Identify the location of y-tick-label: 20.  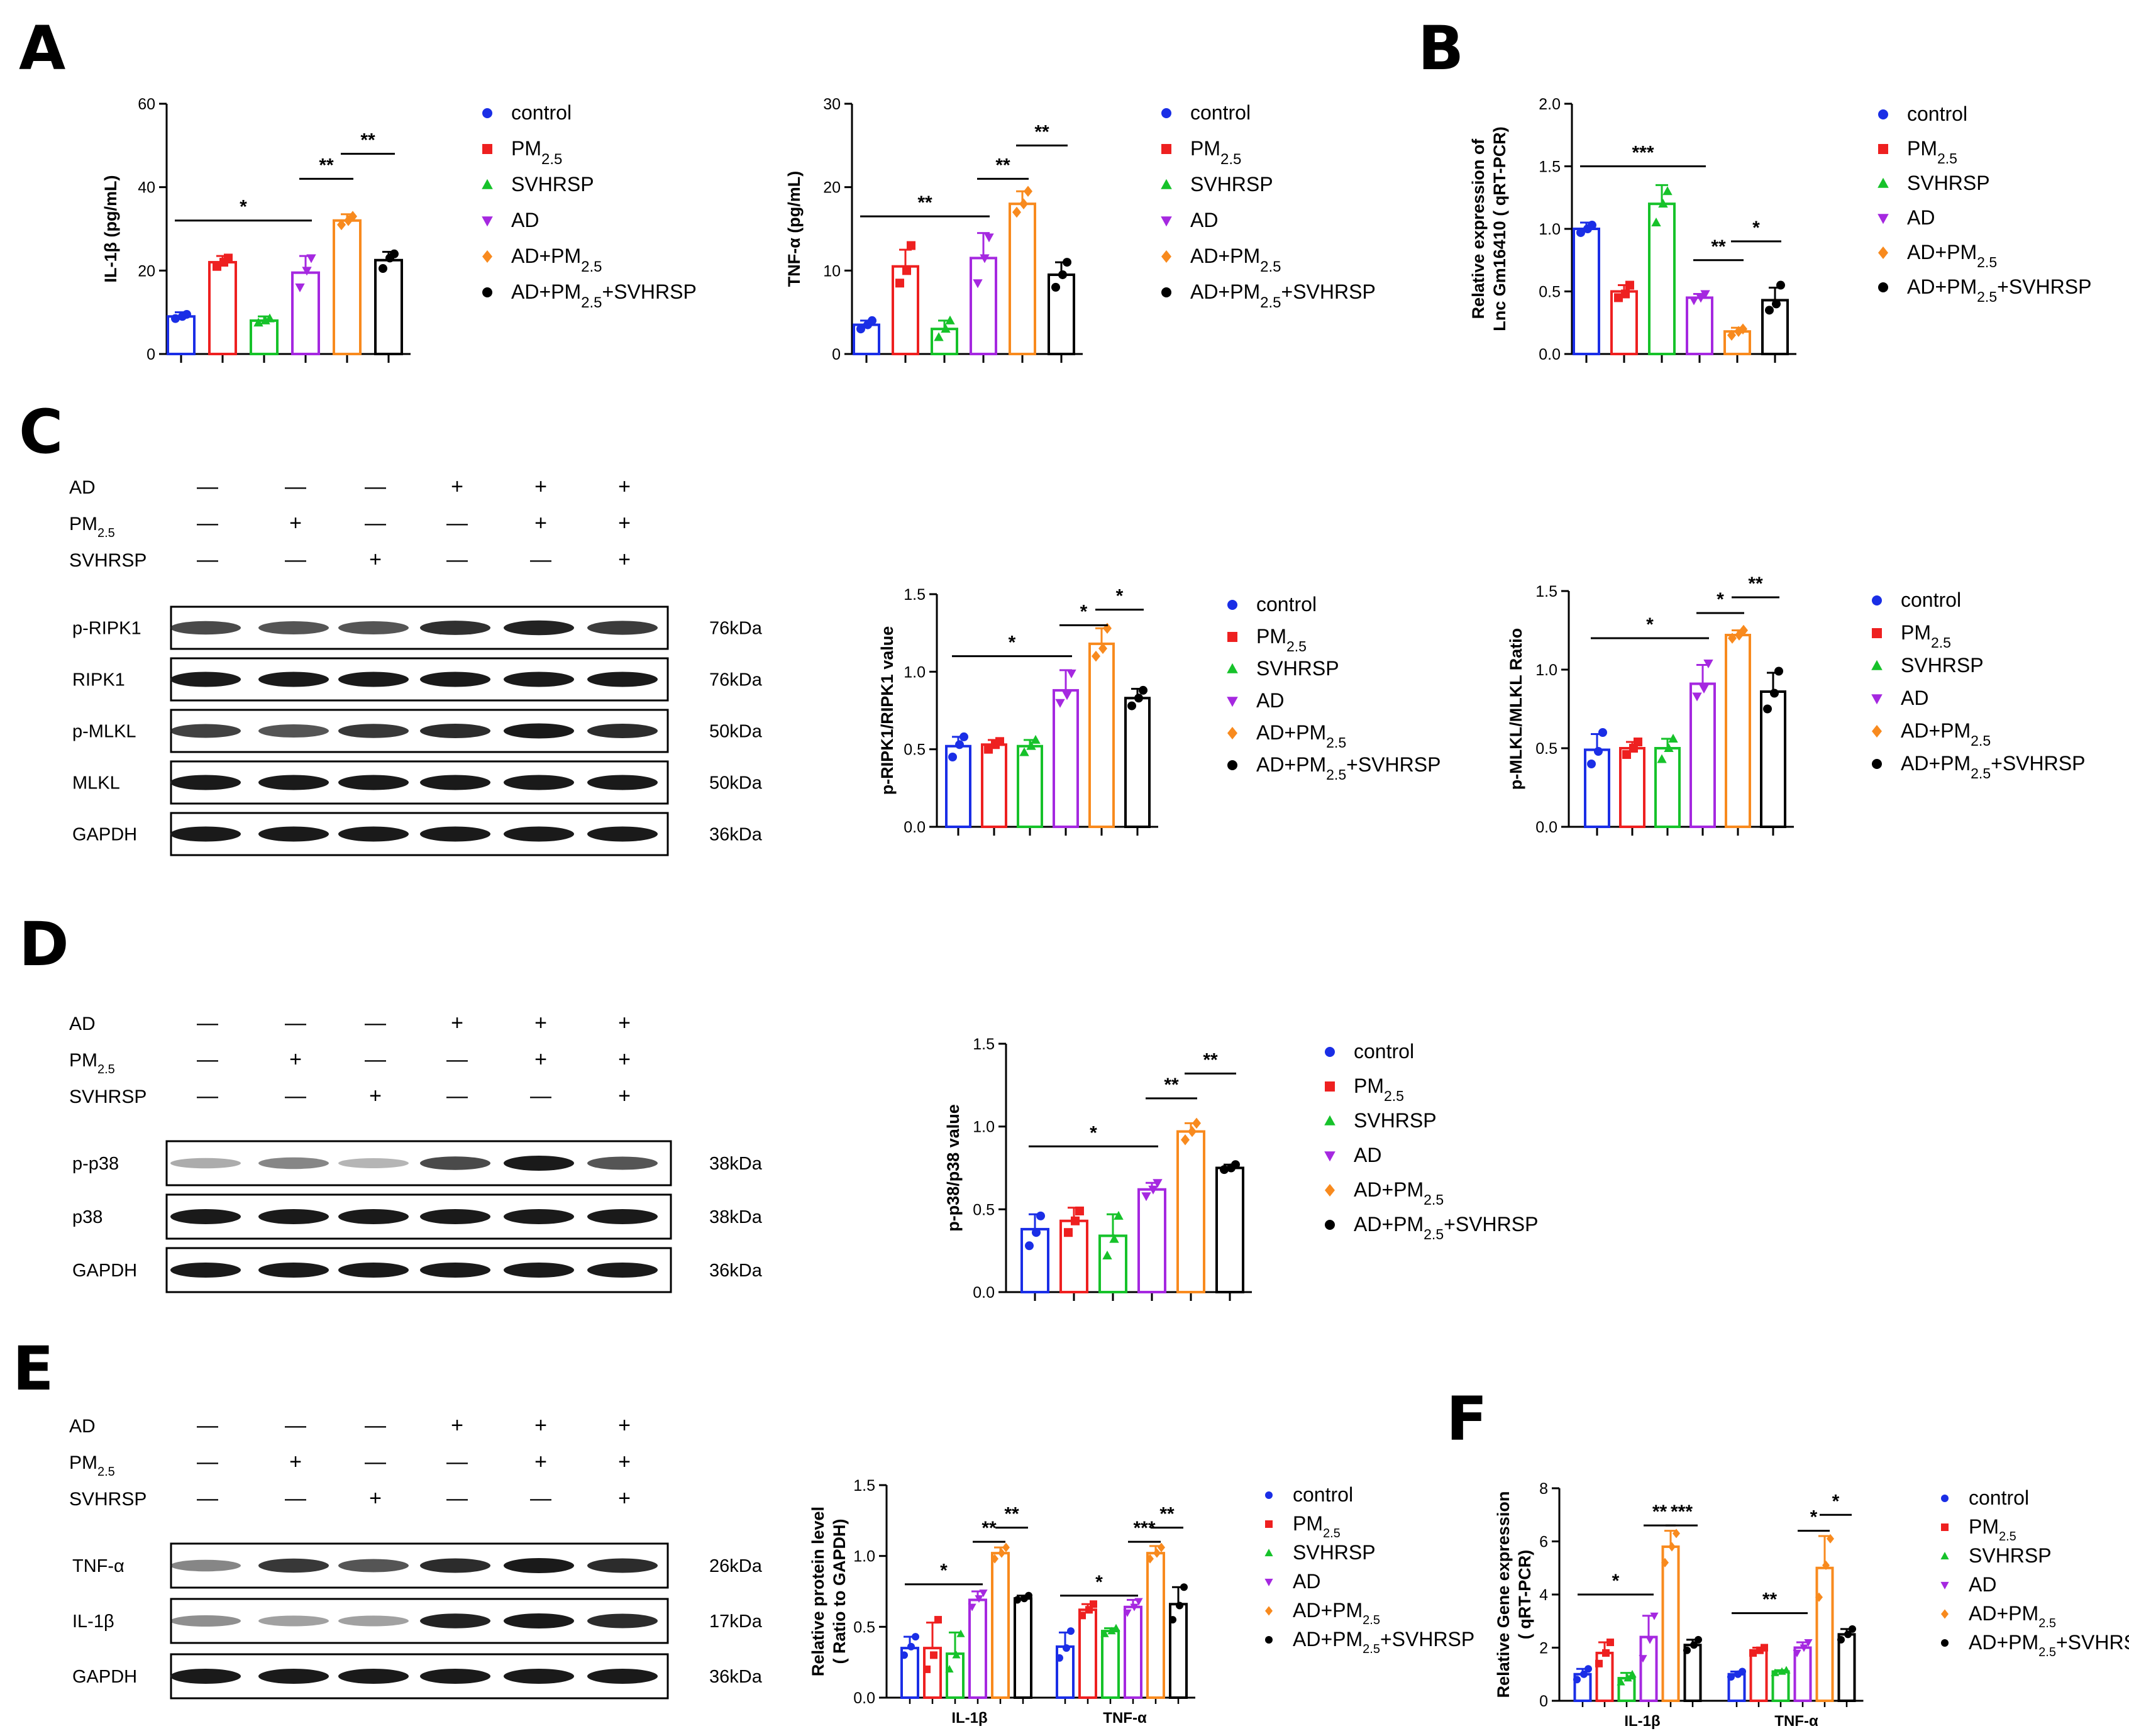
(146, 271).